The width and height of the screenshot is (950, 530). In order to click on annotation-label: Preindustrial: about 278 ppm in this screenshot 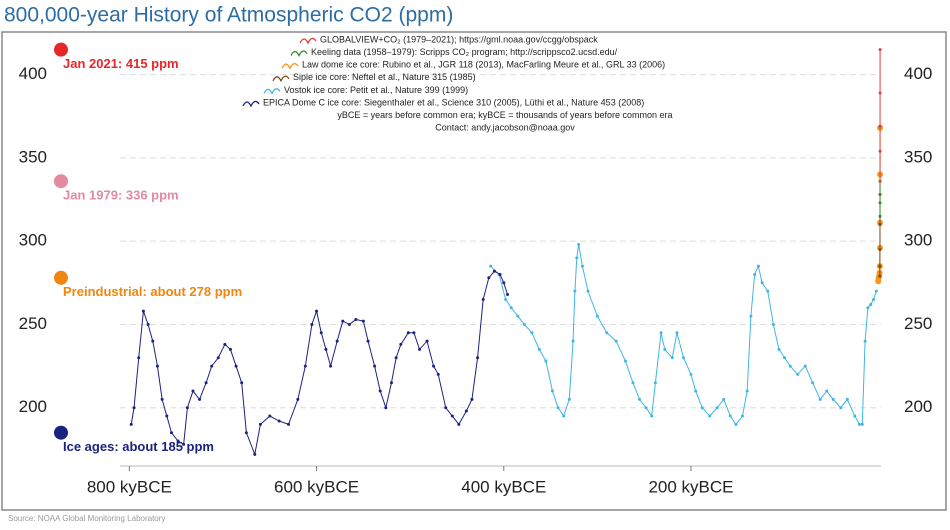, I will do `click(152, 291)`.